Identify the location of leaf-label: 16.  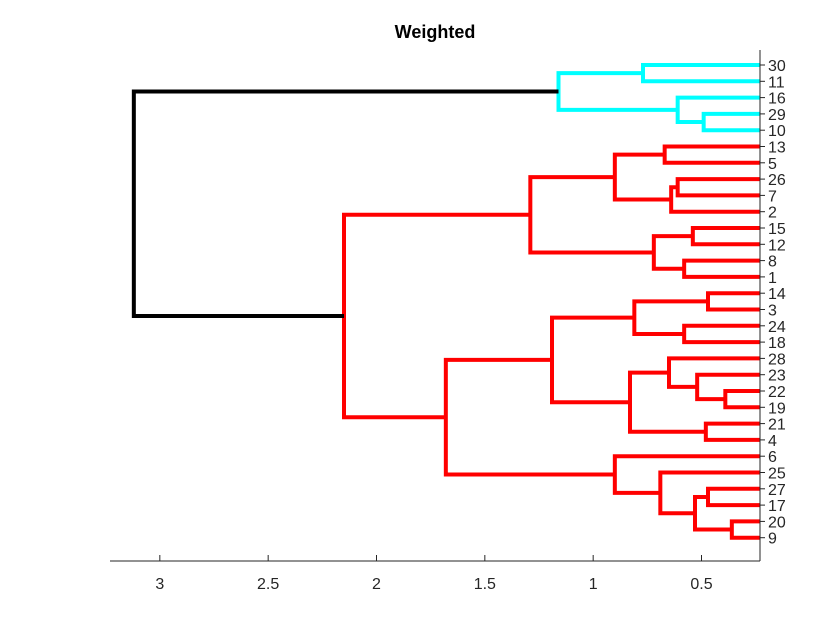
(777, 99).